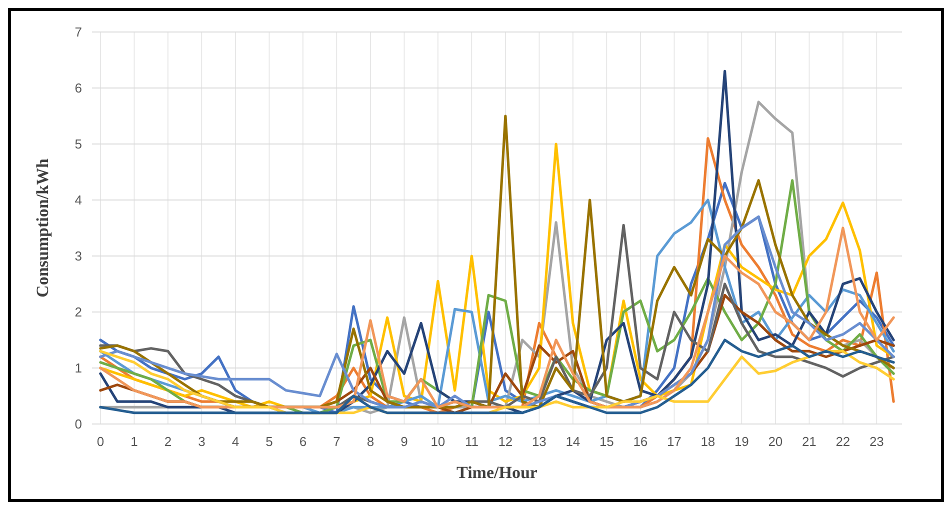 This screenshot has height=510, width=952. What do you see at coordinates (336, 441) in the screenshot?
I see `x-tick-label: 7` at bounding box center [336, 441].